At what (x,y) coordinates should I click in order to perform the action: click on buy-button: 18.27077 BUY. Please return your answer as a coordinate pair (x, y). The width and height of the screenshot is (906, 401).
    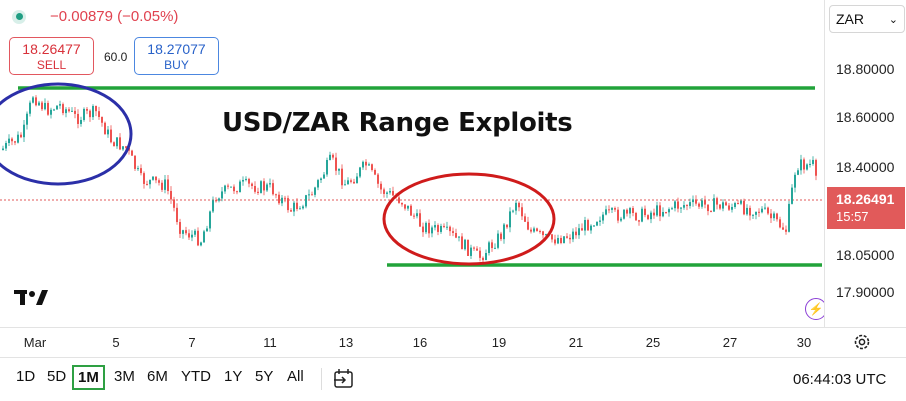
    Looking at the image, I should click on (176, 56).